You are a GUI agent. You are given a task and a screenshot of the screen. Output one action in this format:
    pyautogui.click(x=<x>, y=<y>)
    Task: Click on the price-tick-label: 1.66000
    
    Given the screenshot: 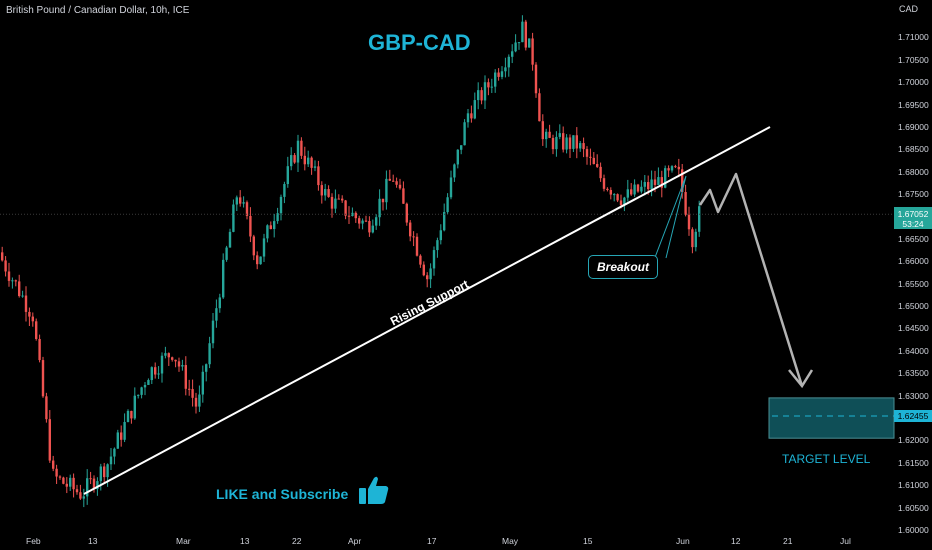 What is the action you would take?
    pyautogui.click(x=913, y=261)
    